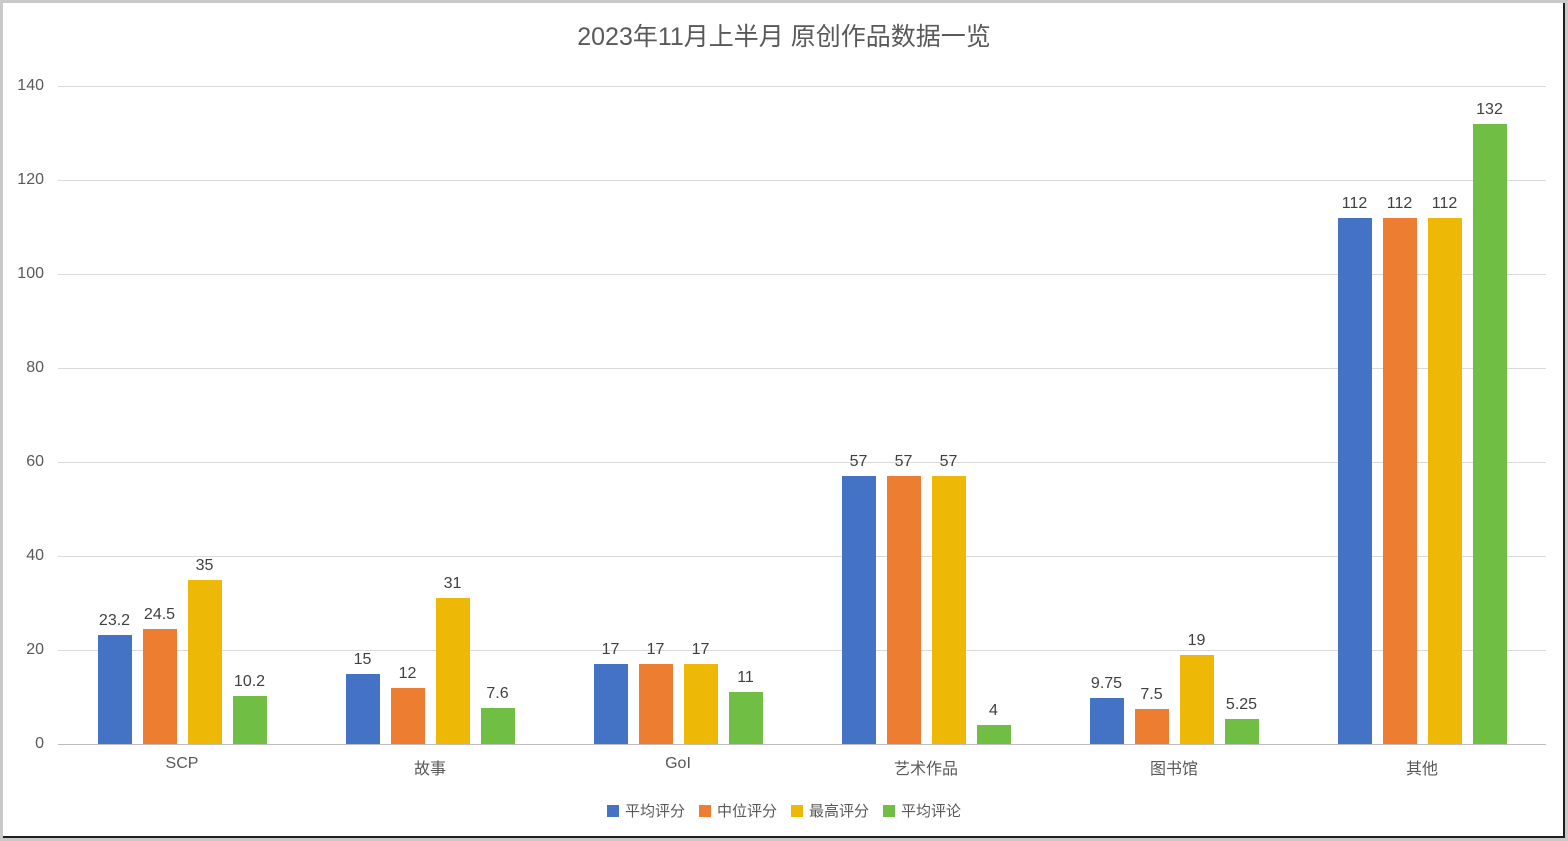  What do you see at coordinates (407, 715) in the screenshot?
I see `bar-中位评分-故事` at bounding box center [407, 715].